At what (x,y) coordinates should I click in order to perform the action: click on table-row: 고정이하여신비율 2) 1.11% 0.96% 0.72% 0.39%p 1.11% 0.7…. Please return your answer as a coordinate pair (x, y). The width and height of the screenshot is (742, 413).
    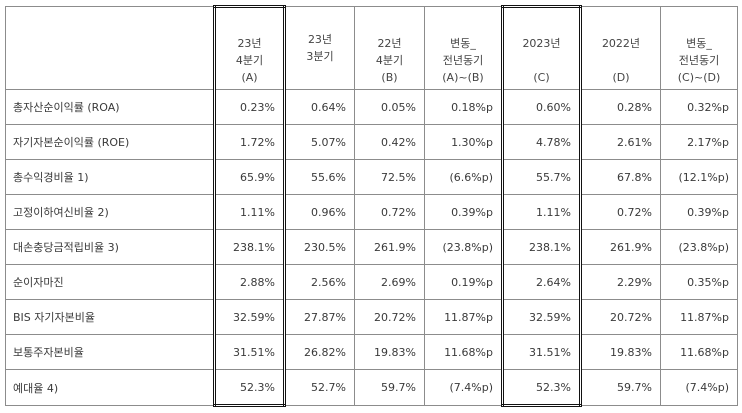
    Looking at the image, I should click on (371, 212).